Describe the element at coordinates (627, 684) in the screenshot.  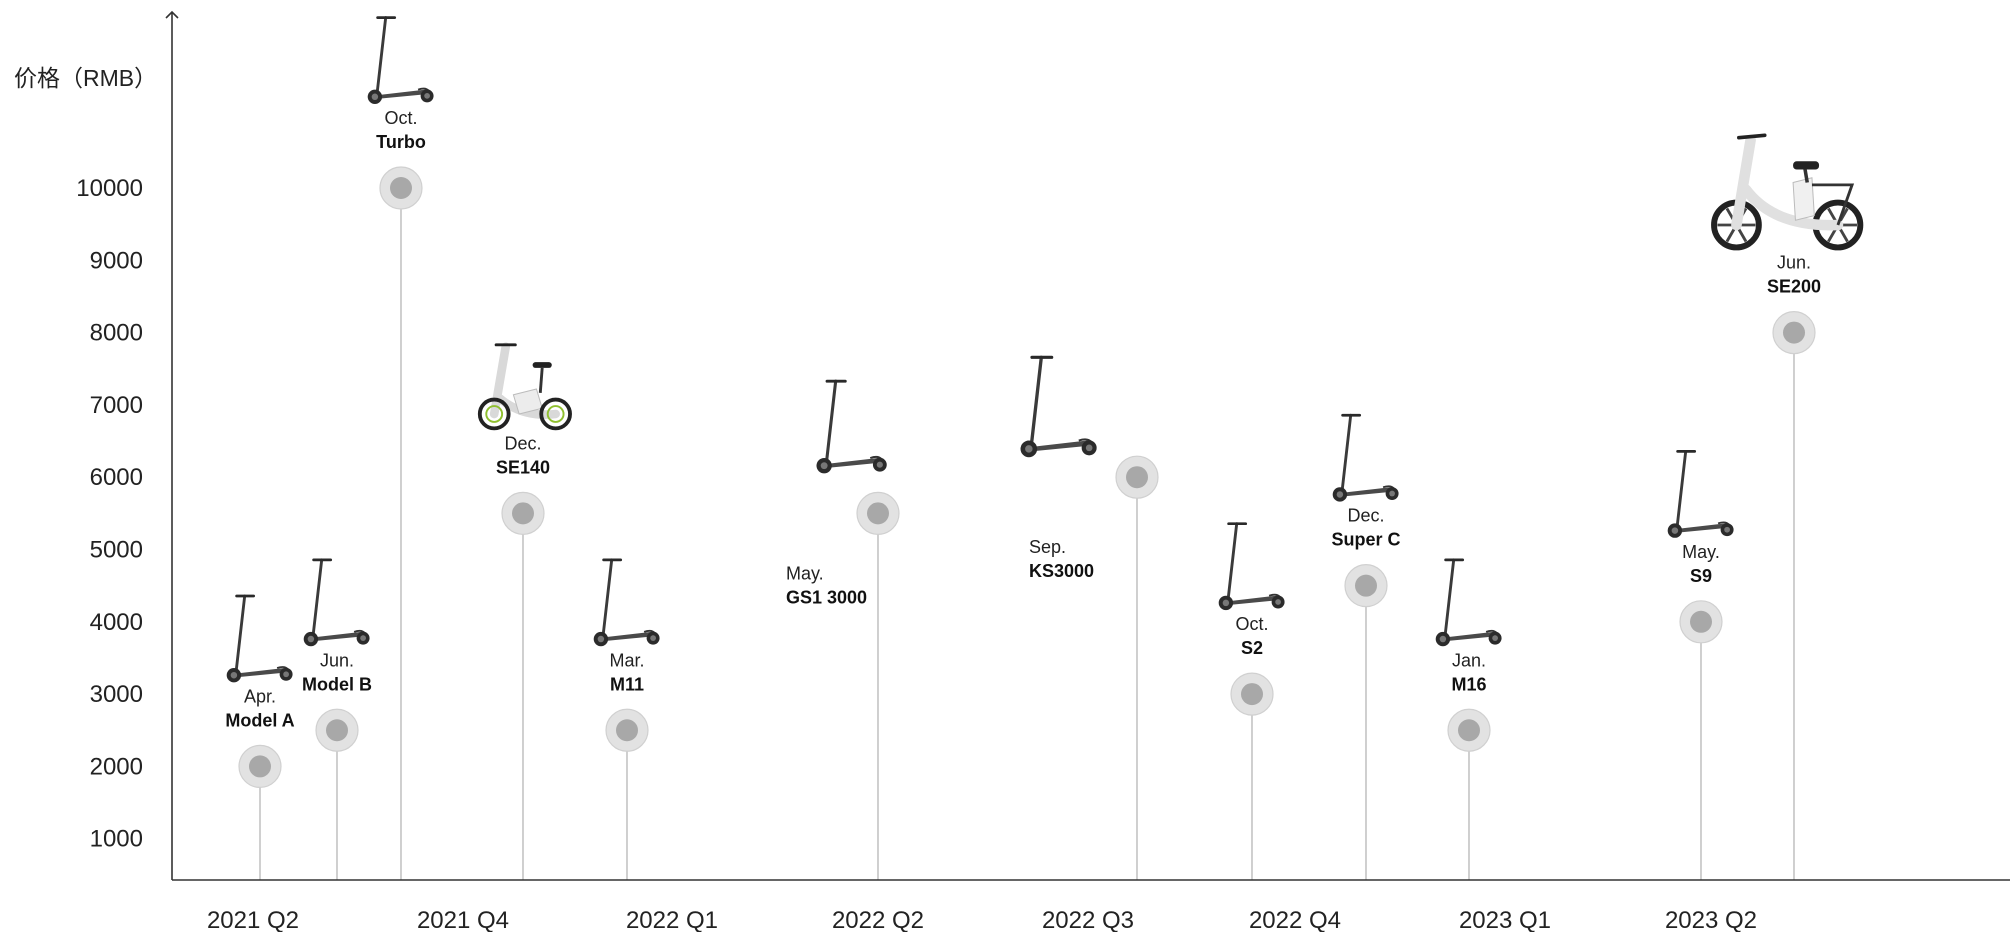
I see `model-name-label: M11` at that location.